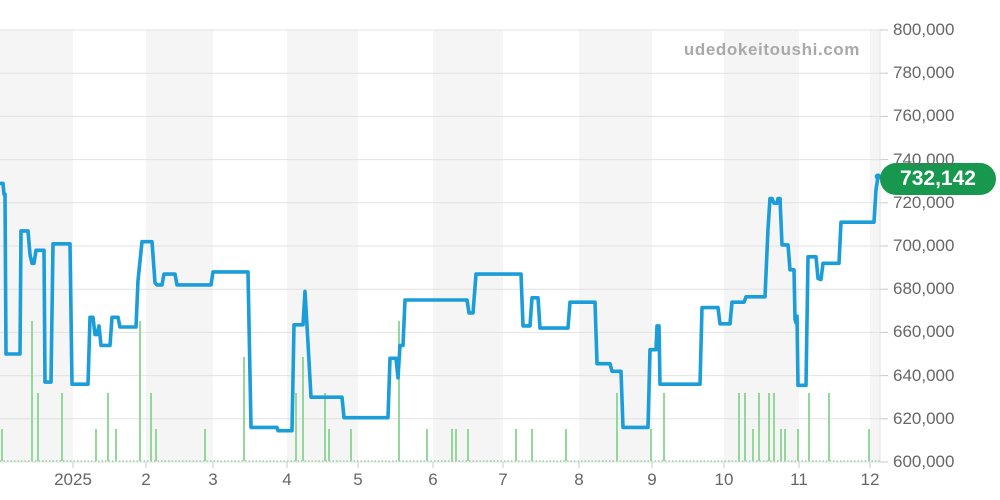  I want to click on current-price-badge: 732,142, so click(938, 179).